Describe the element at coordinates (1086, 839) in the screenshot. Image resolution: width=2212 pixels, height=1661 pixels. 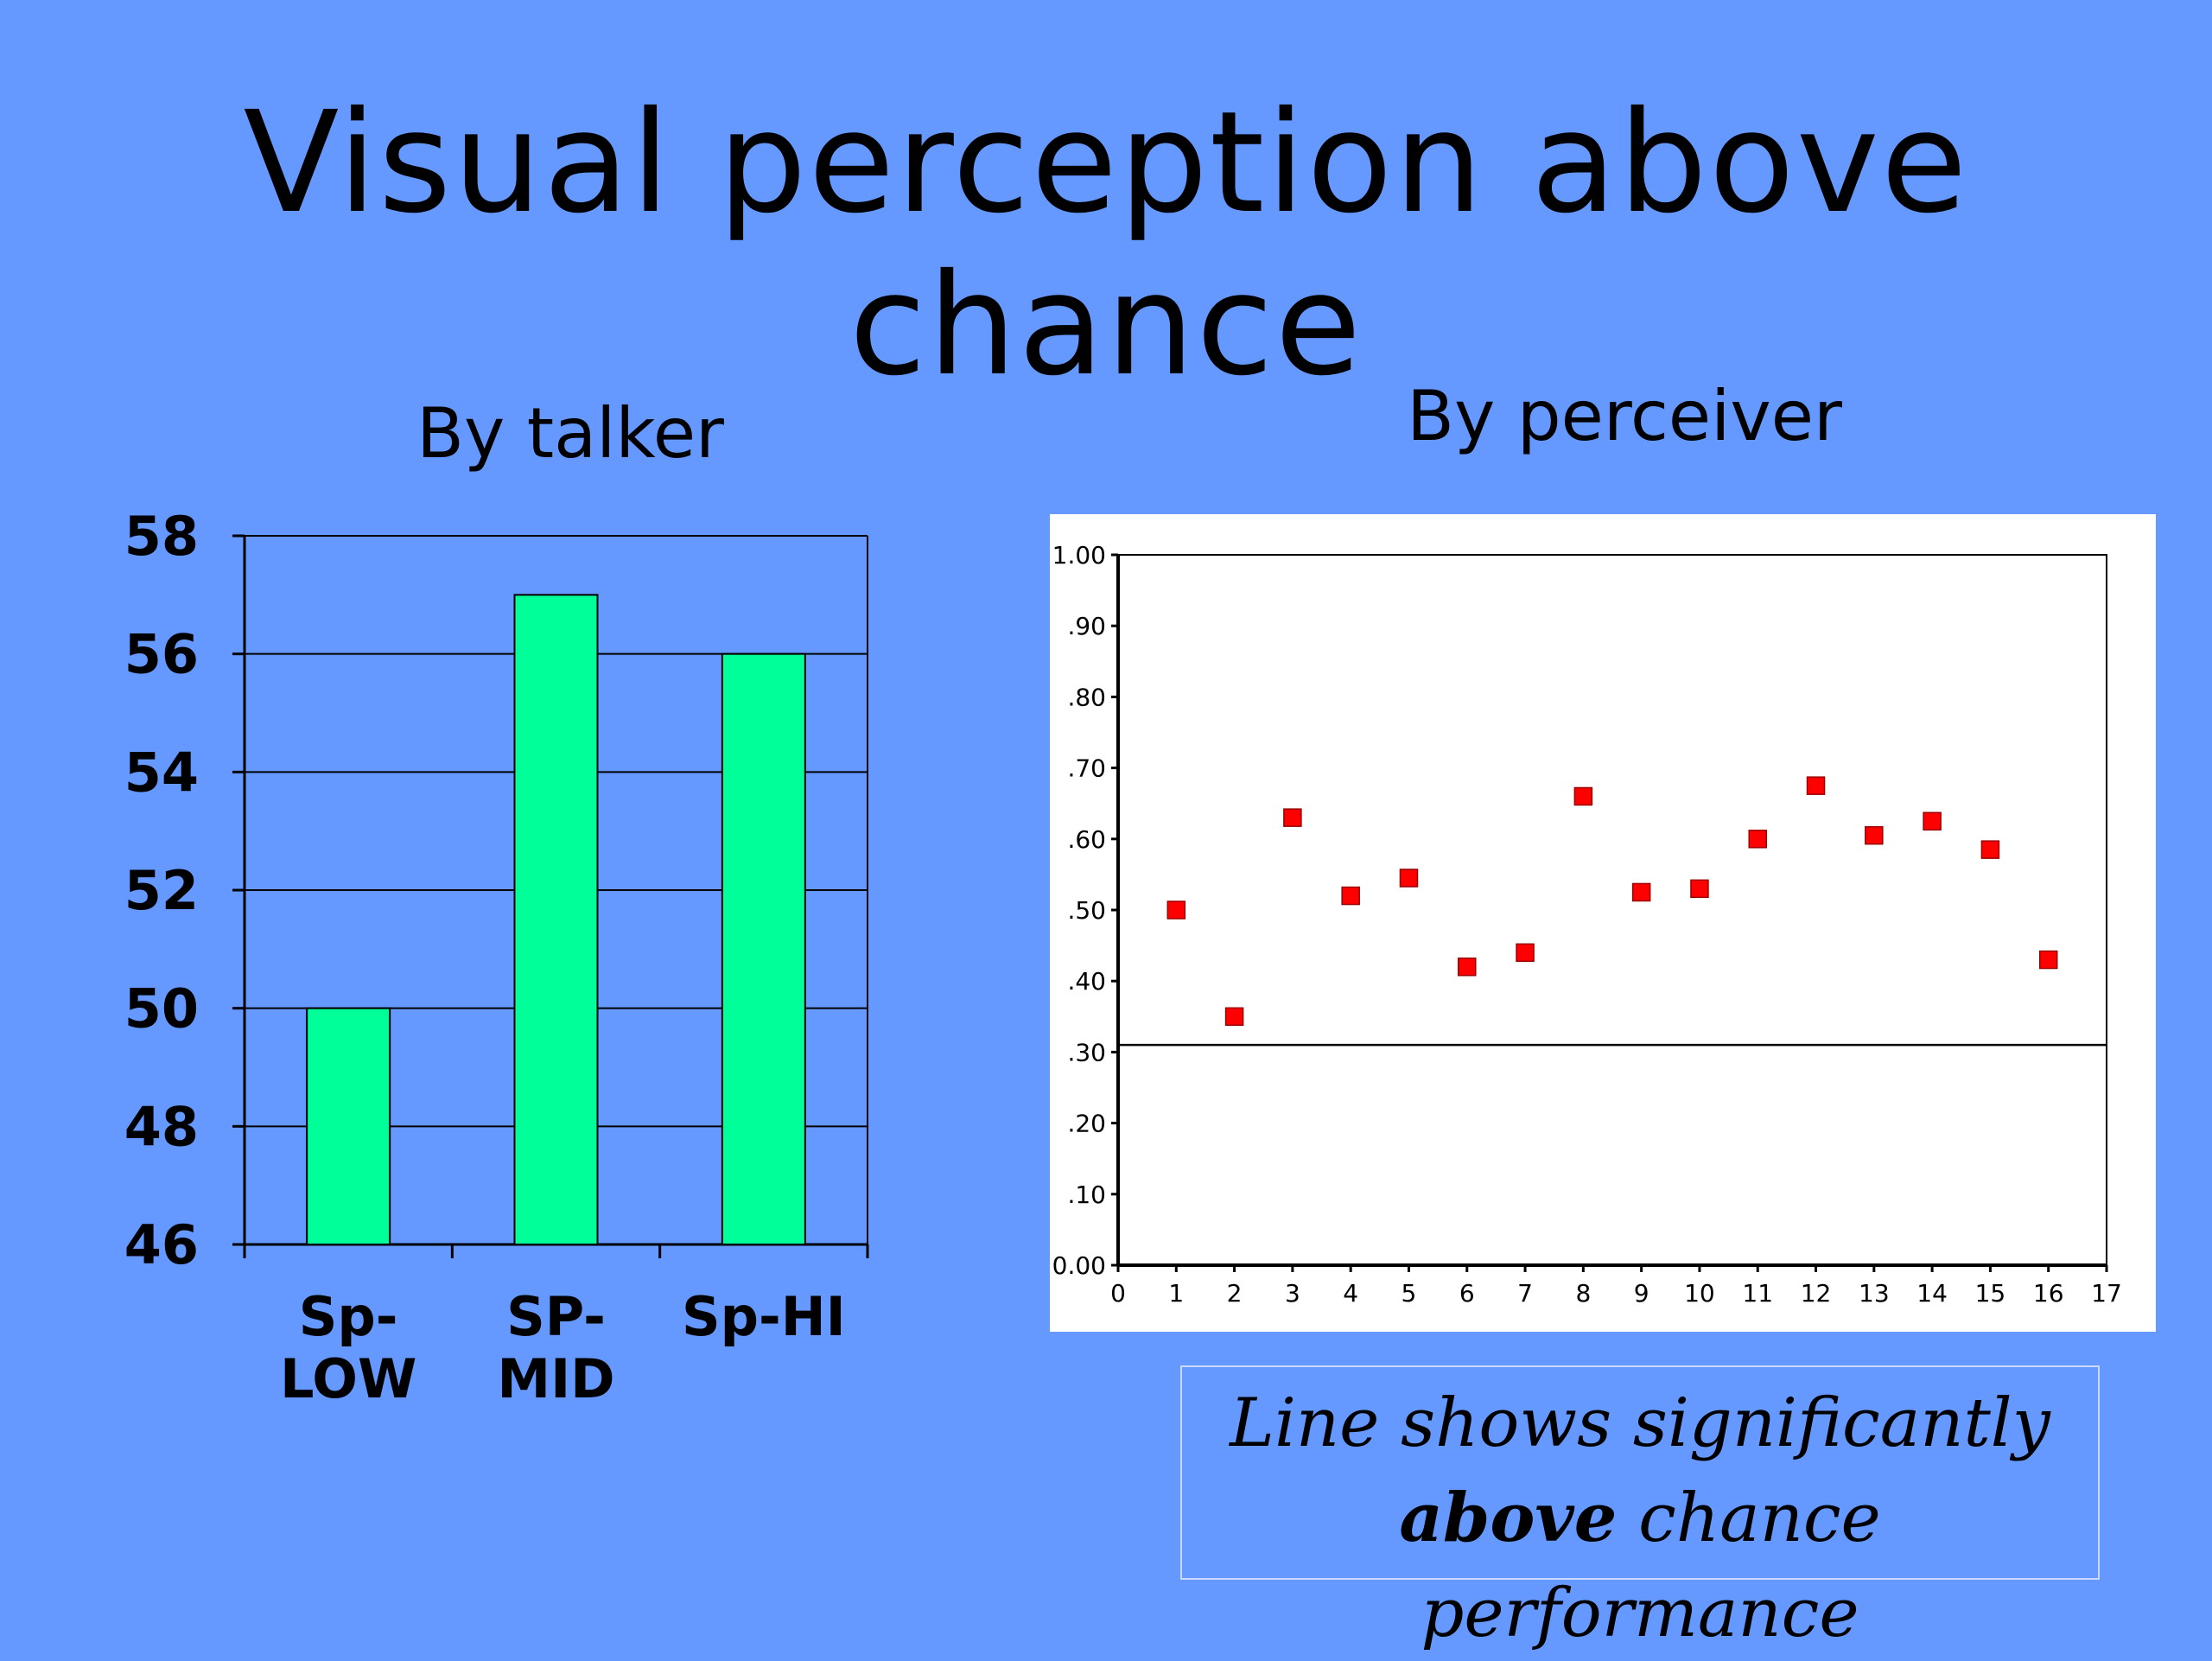
I see `scatter-y-tick-label: .60` at that location.